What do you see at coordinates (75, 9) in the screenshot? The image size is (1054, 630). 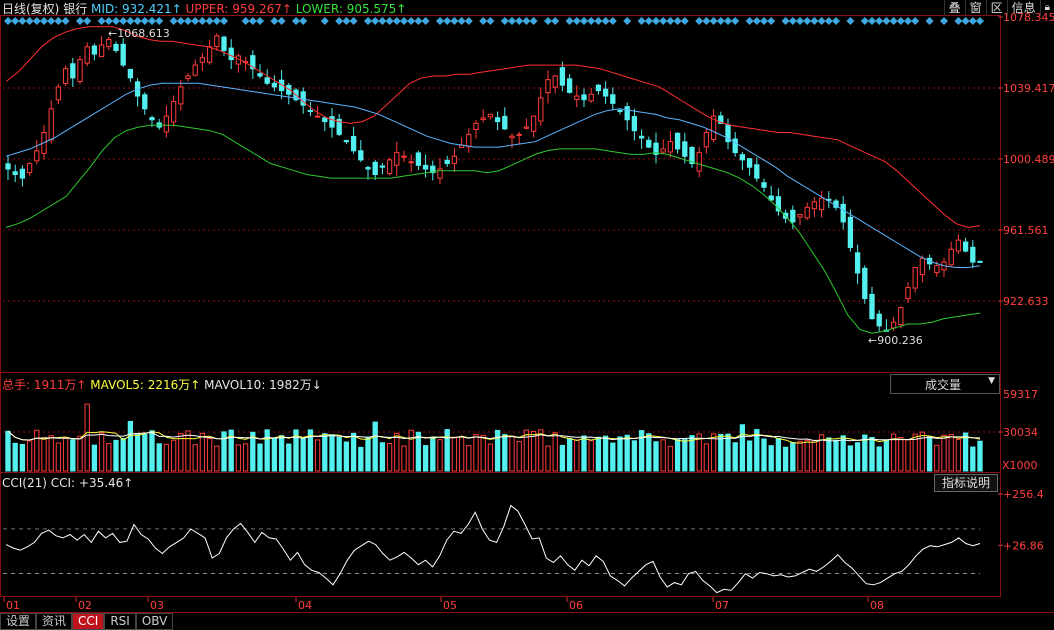 I see `stock-name: 银行` at bounding box center [75, 9].